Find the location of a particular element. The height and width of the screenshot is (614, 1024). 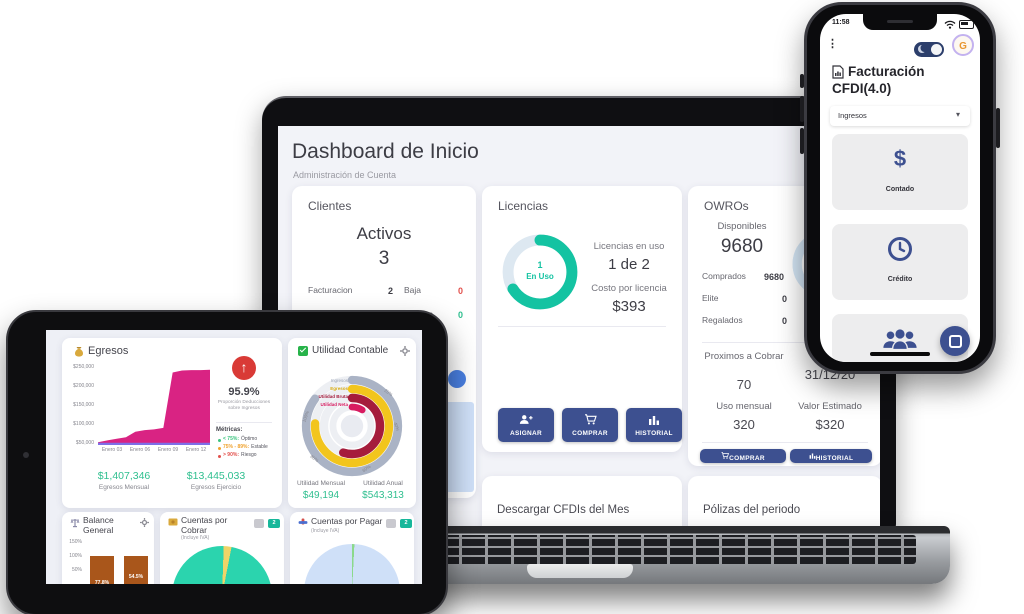

in-use-value: 1 de 2 is located at coordinates (629, 264).